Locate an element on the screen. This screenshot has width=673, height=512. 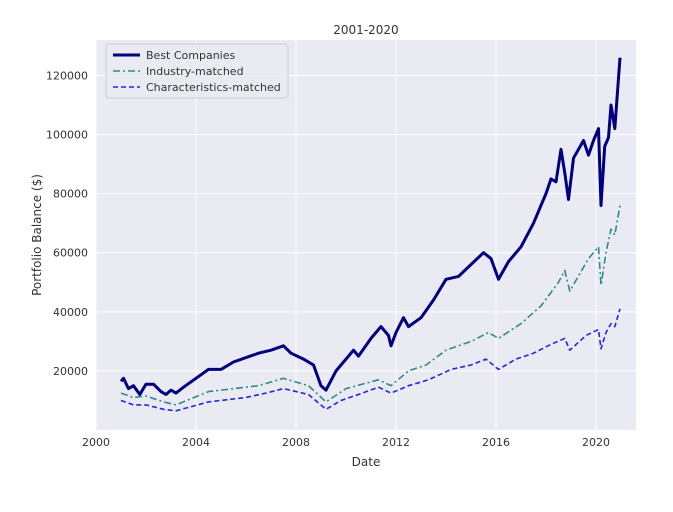
x-tick-label: 2016 is located at coordinates (496, 442).